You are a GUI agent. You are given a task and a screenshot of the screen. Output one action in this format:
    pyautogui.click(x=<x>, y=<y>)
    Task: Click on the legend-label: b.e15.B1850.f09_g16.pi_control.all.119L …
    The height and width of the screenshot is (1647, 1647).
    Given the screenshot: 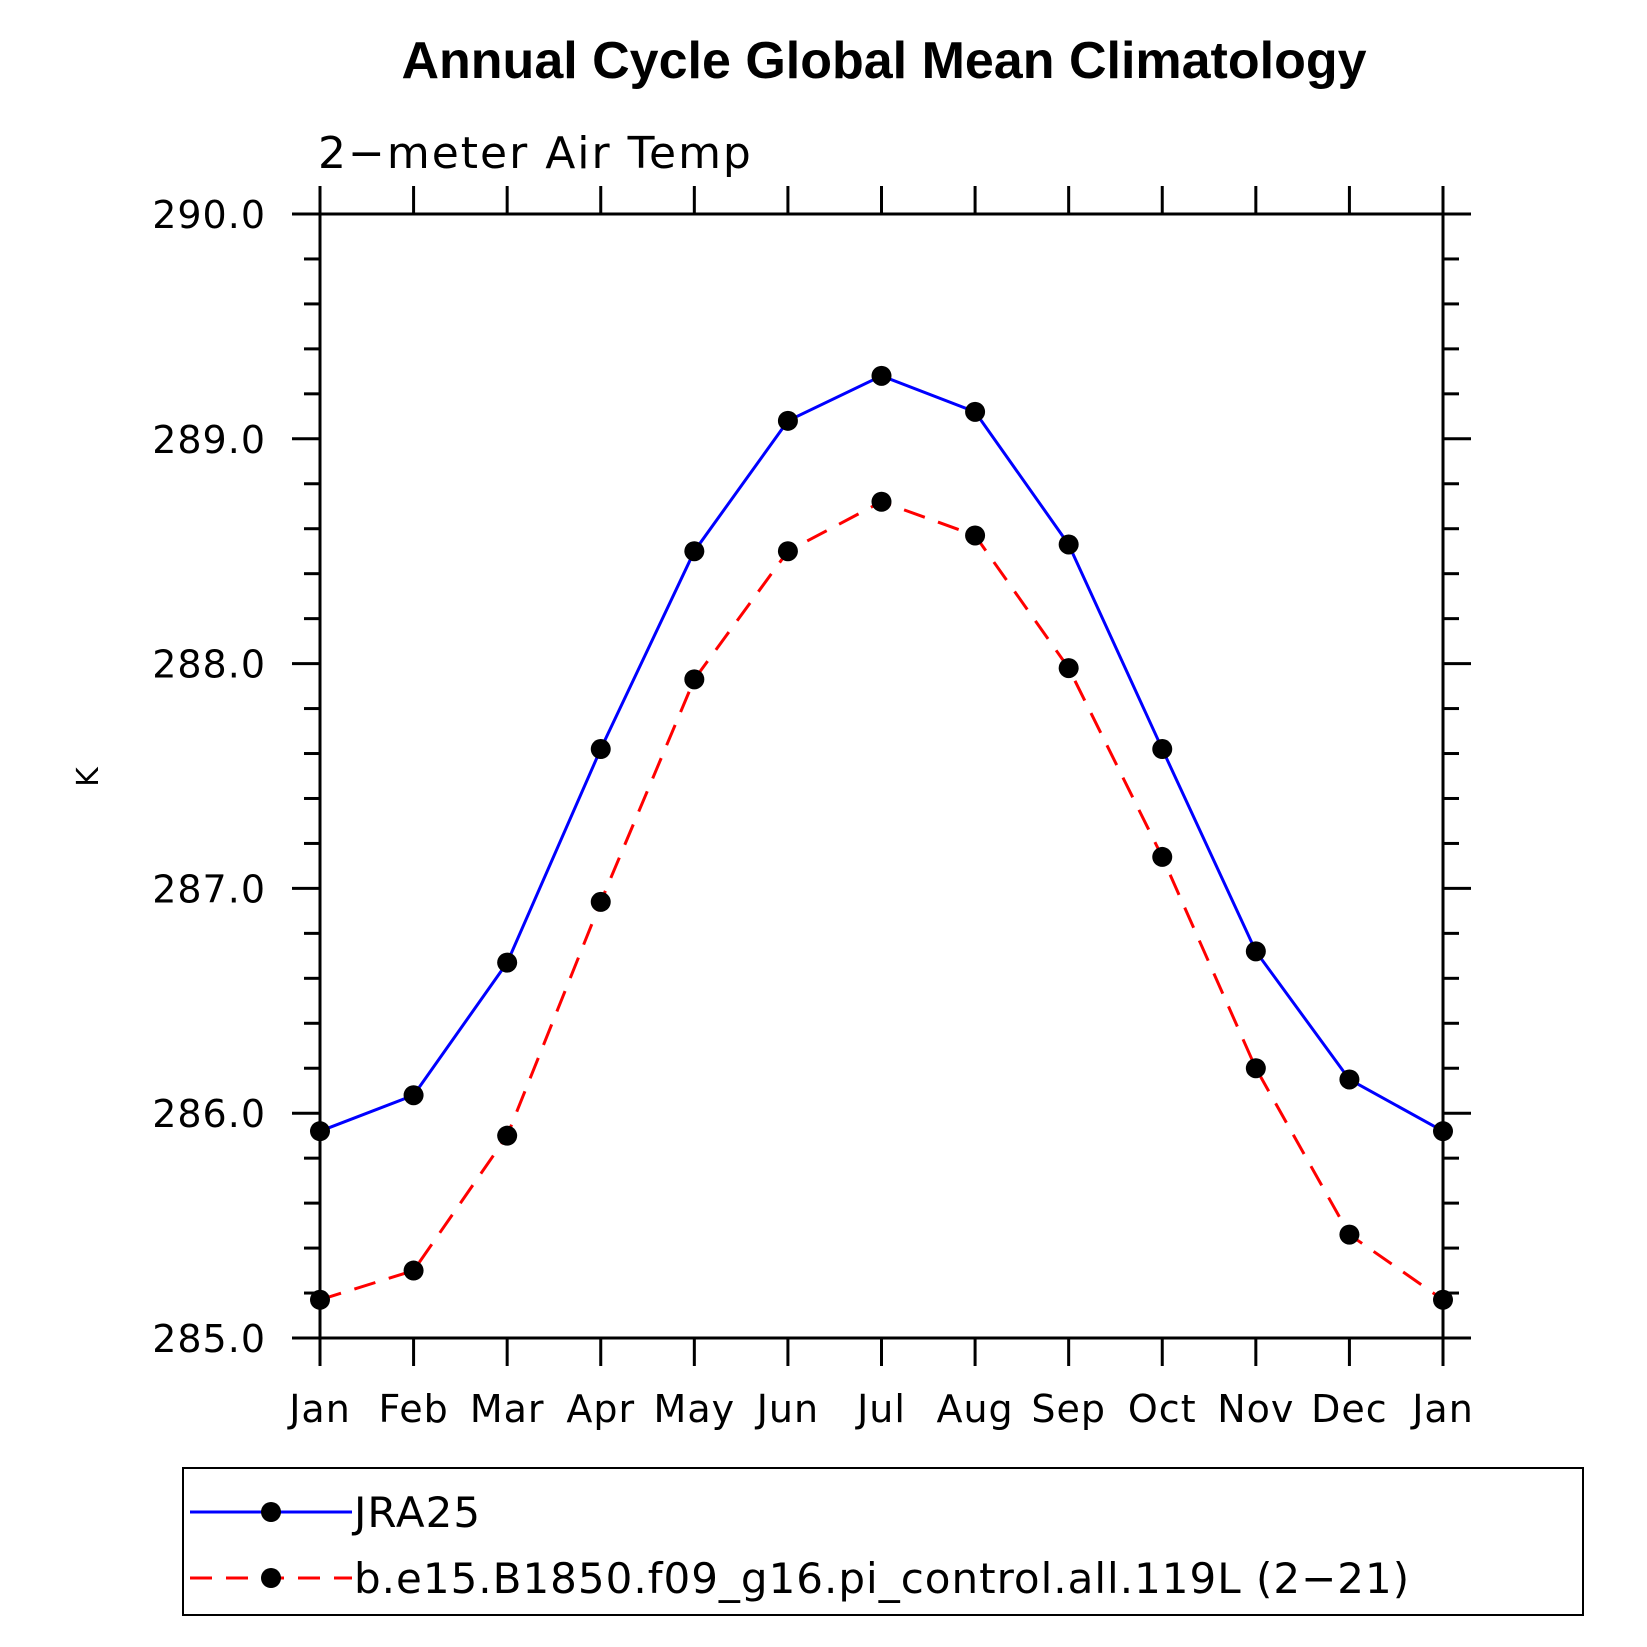 What is the action you would take?
    pyautogui.click(x=882, y=1578)
    